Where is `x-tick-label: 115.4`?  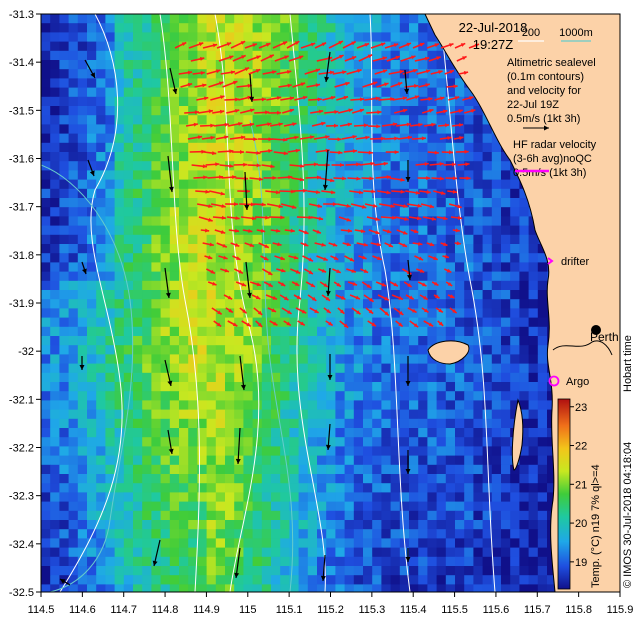
x-tick-label: 115.4 is located at coordinates (413, 610).